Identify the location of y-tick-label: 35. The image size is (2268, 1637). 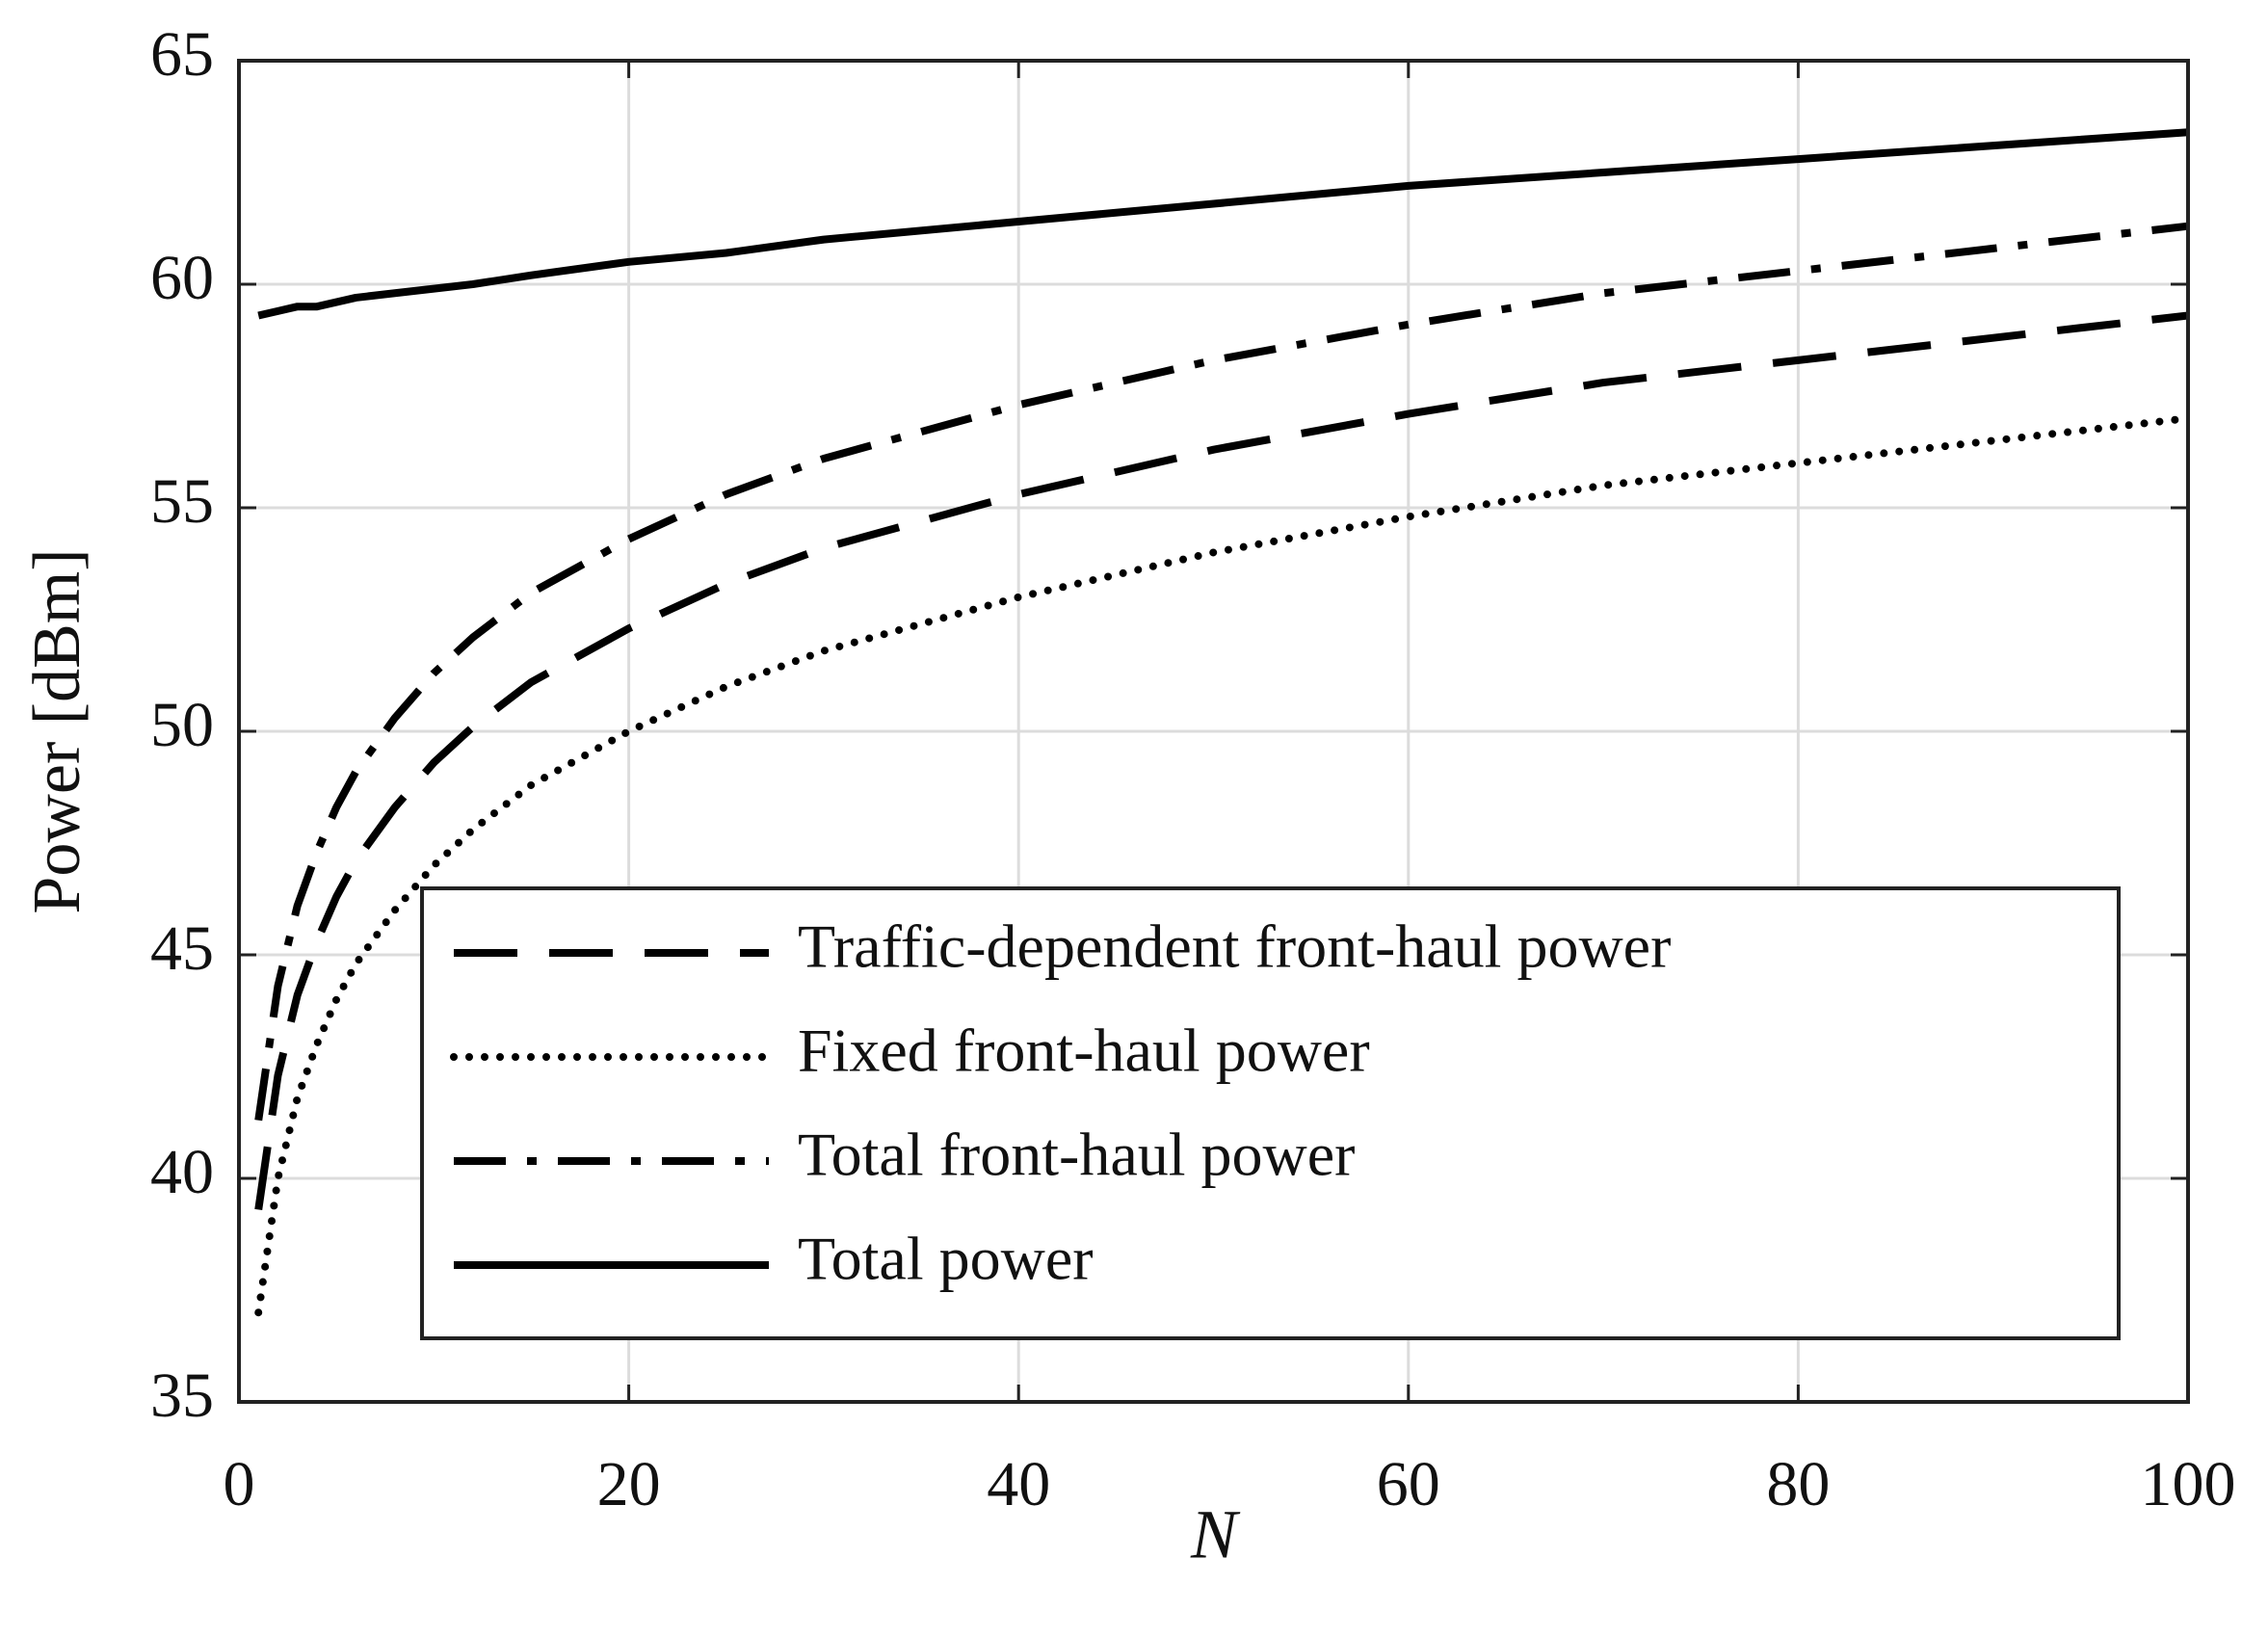
(182, 1395).